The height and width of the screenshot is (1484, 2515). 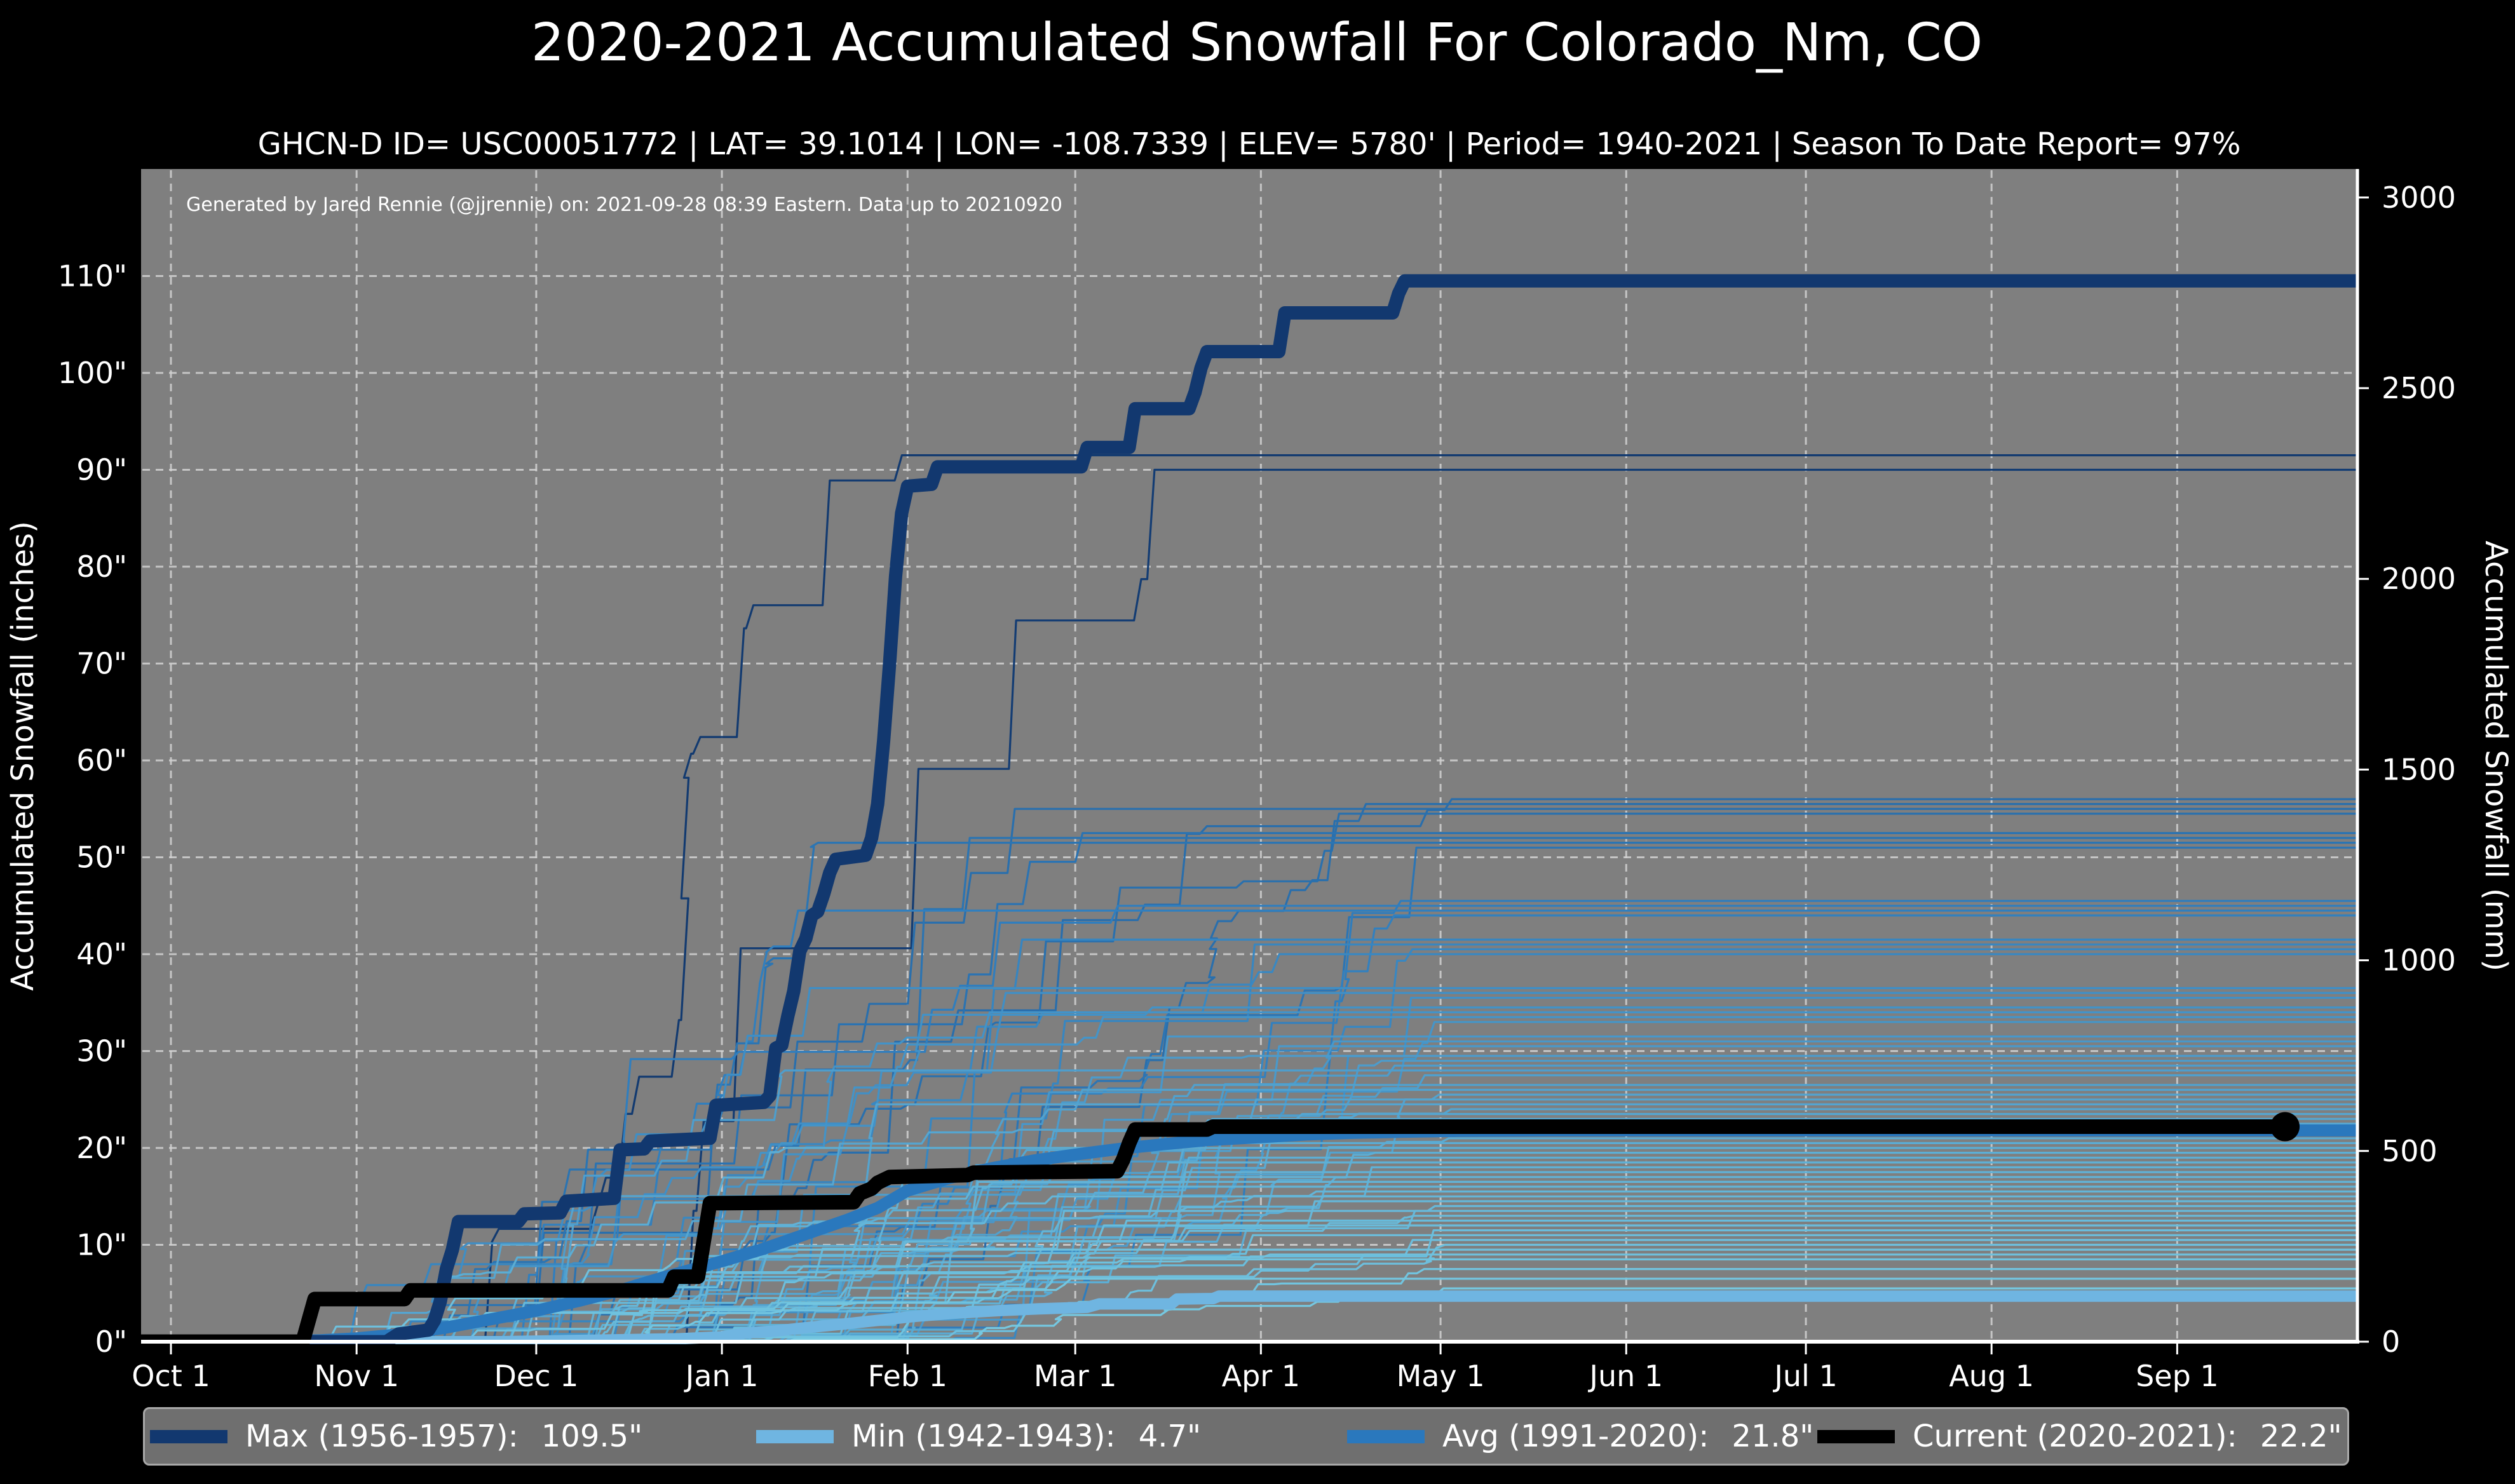 I want to click on y-tick-label-inches: 0", so click(x=111, y=1342).